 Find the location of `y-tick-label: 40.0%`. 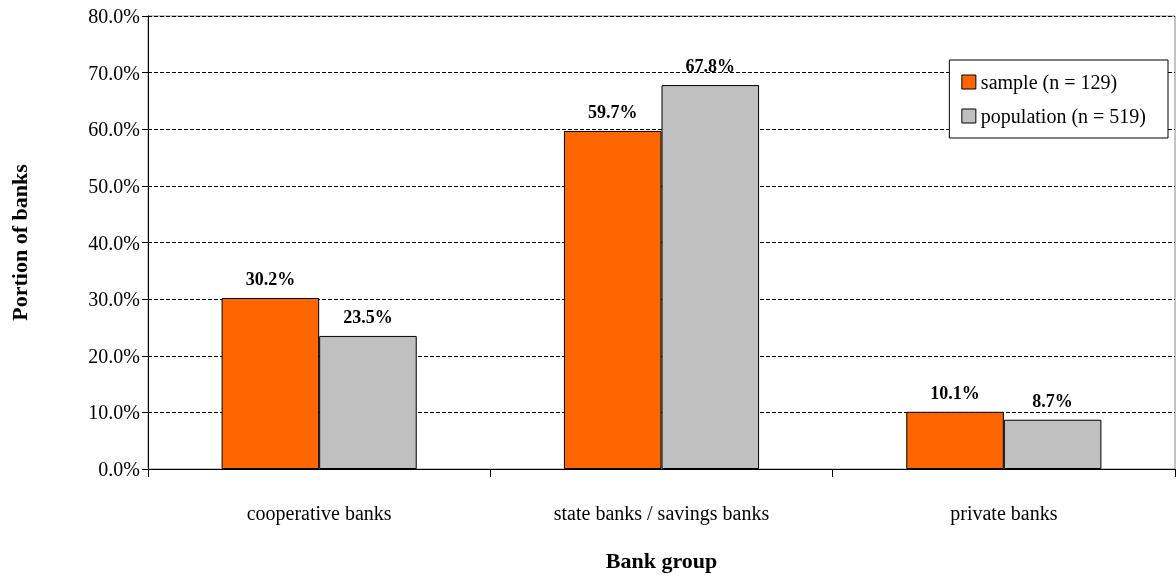

y-tick-label: 40.0% is located at coordinates (114, 242).